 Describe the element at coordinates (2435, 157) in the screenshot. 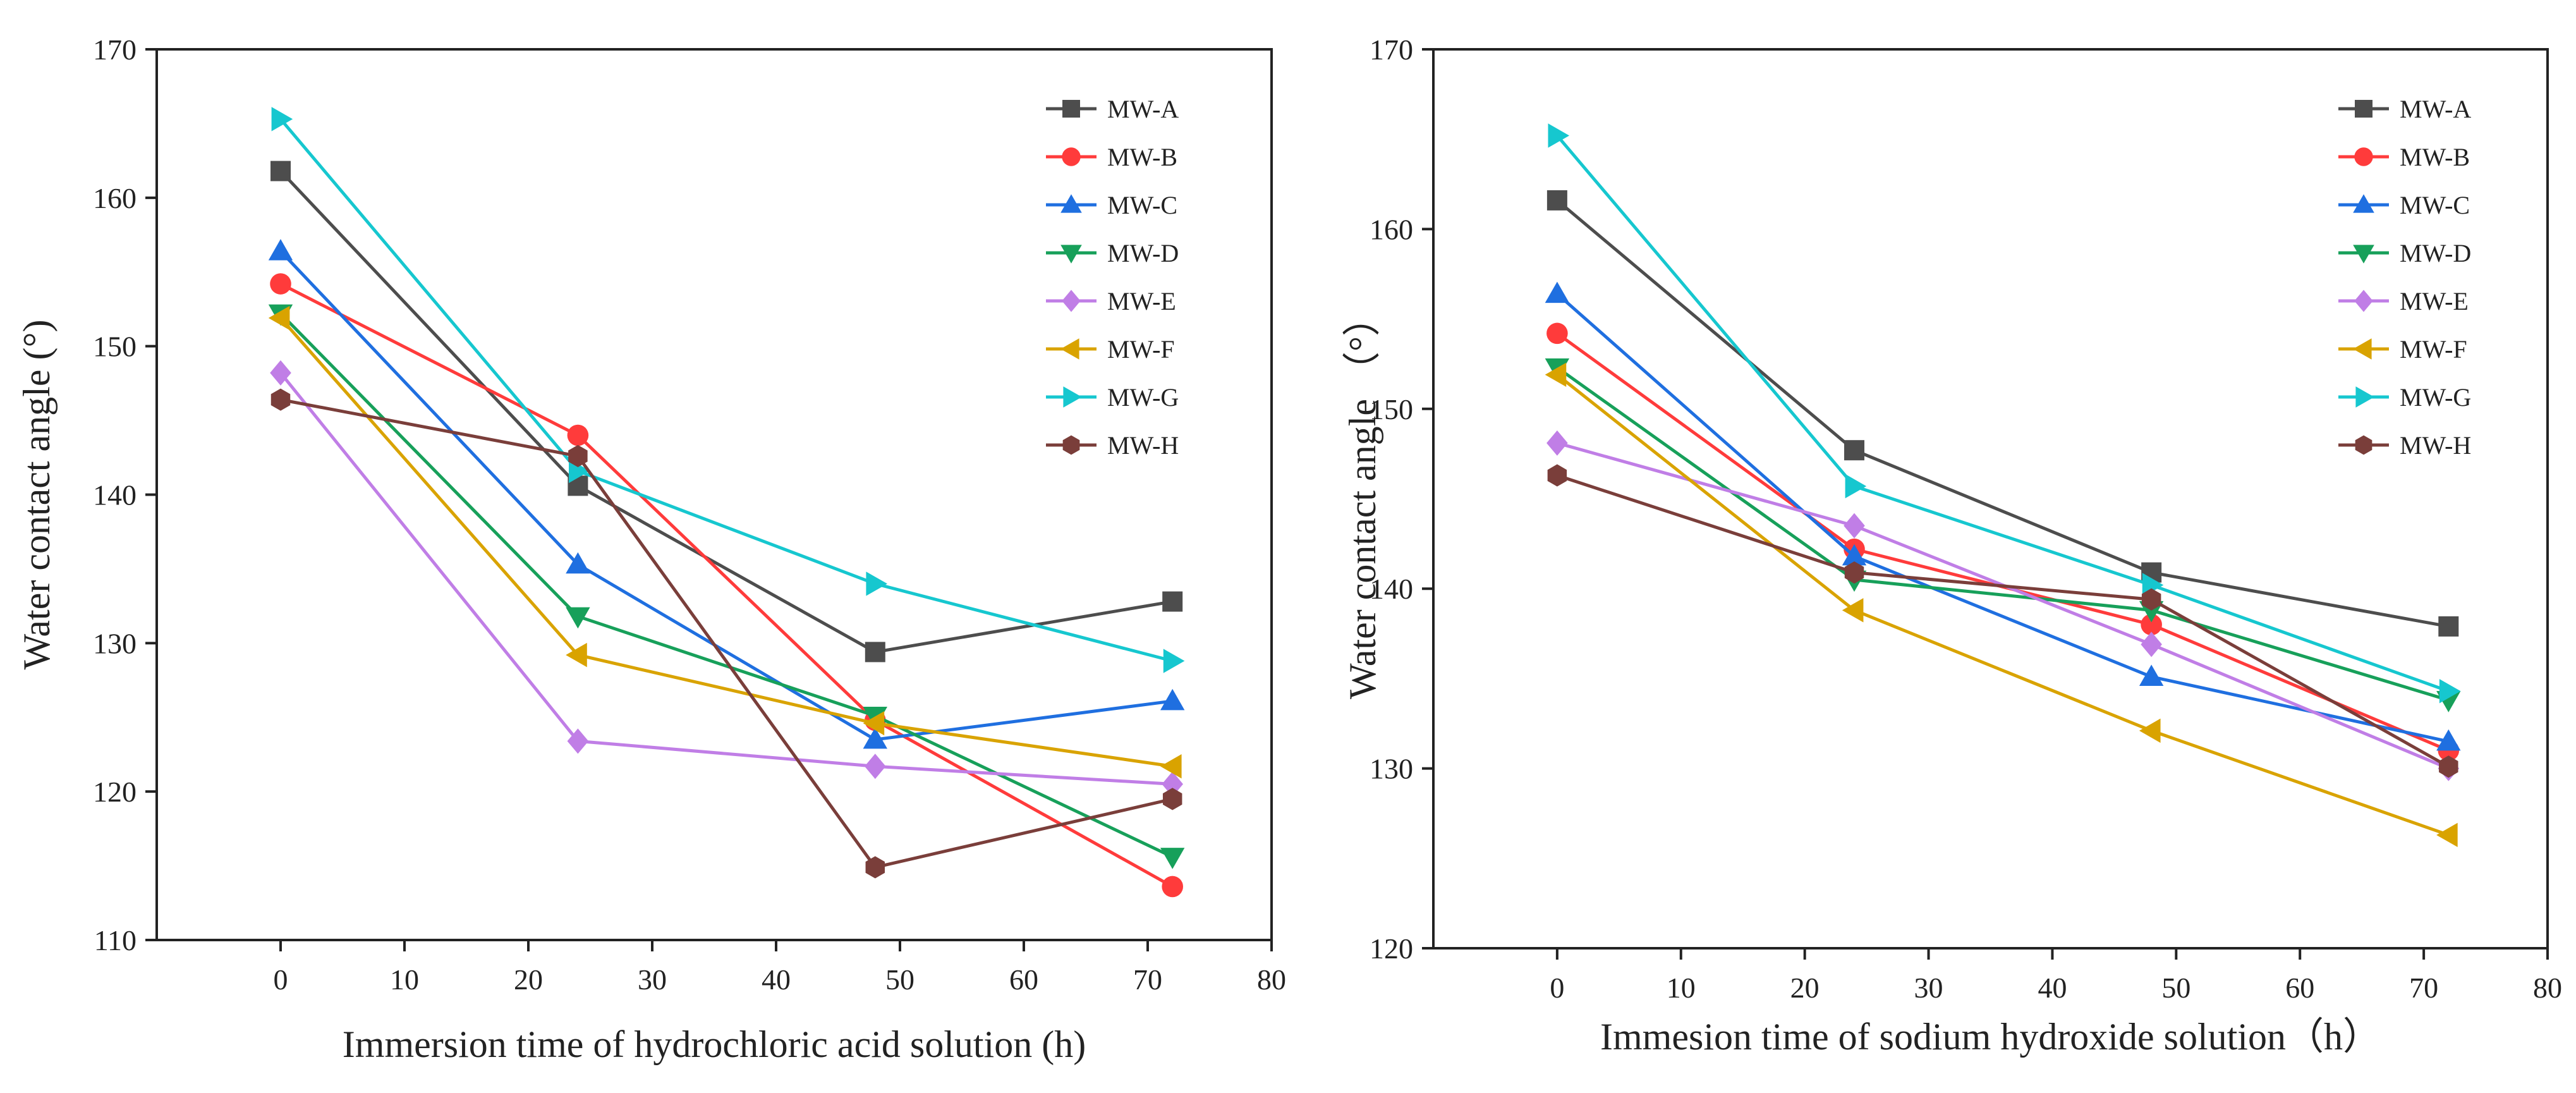

I see `legend-label: MW-B` at that location.